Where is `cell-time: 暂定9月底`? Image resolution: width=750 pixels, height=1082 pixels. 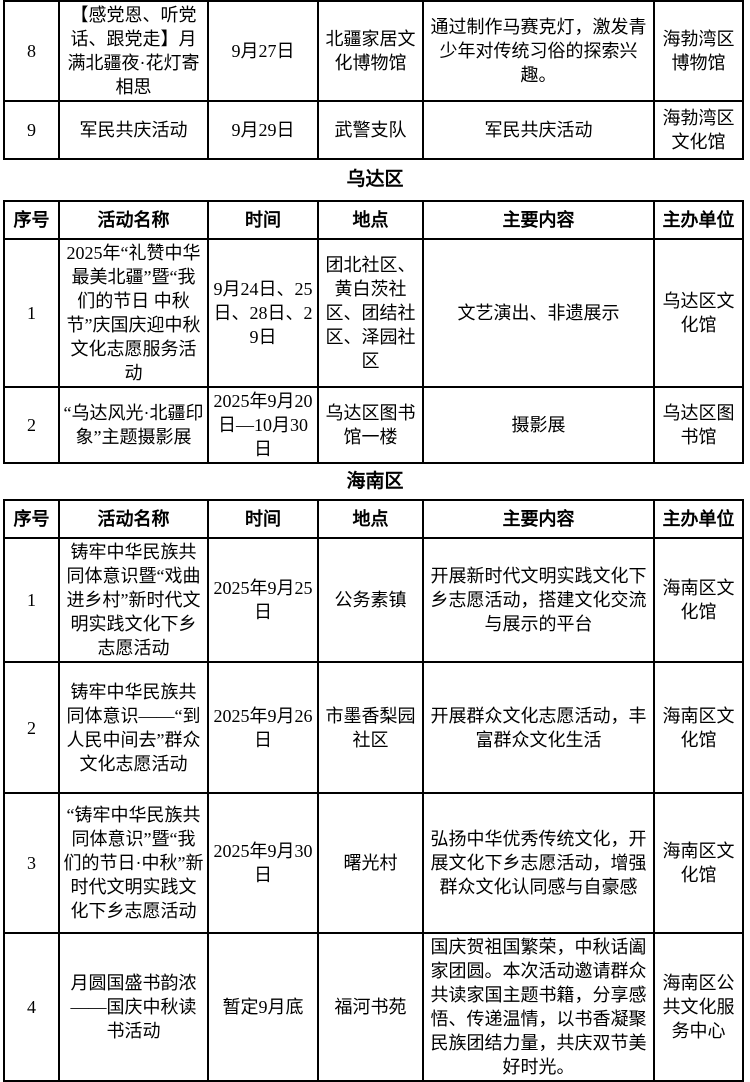 cell-time: 暂定9月底 is located at coordinates (263, 1007).